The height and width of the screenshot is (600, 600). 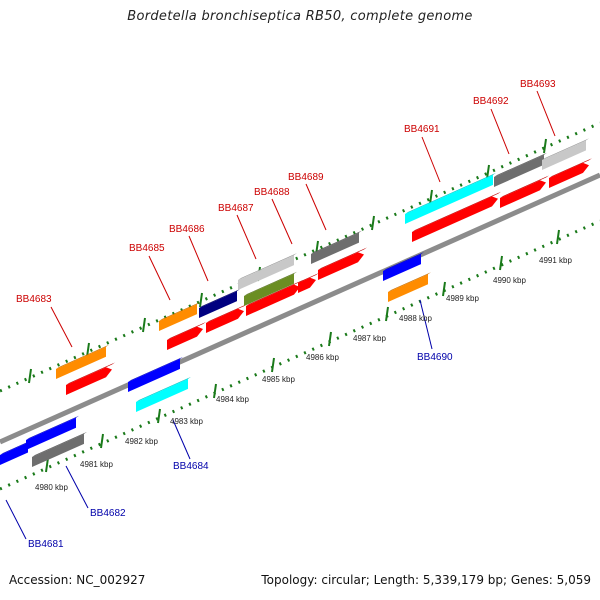 I want to click on gene-label-bb4682: BB4682, so click(x=108, y=513).